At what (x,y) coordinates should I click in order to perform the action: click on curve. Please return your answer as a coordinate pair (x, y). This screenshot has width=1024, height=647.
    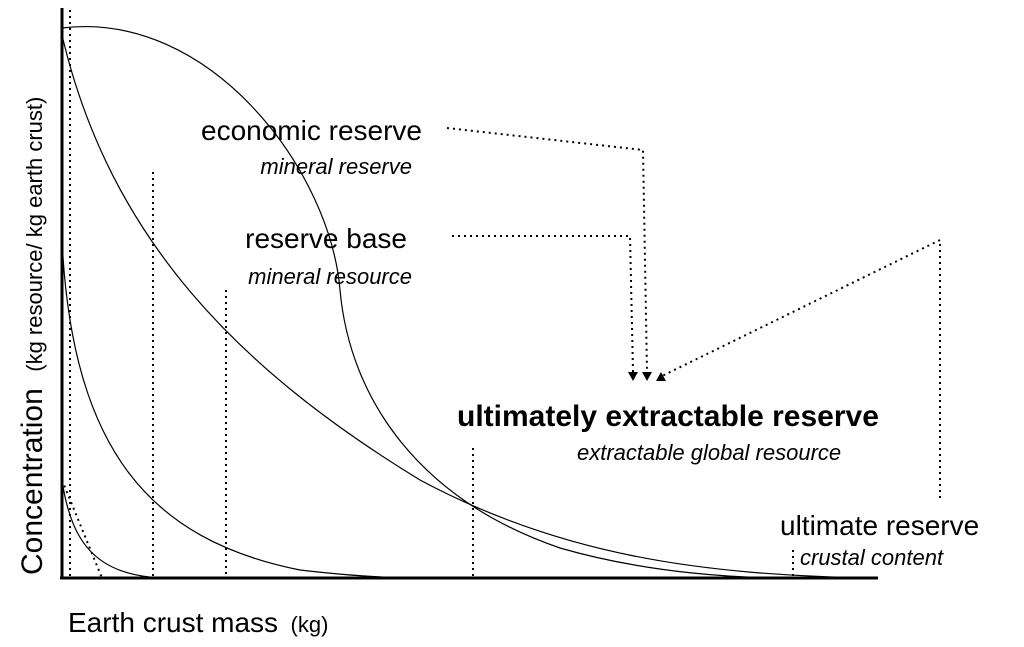
    Looking at the image, I should click on (111, 529).